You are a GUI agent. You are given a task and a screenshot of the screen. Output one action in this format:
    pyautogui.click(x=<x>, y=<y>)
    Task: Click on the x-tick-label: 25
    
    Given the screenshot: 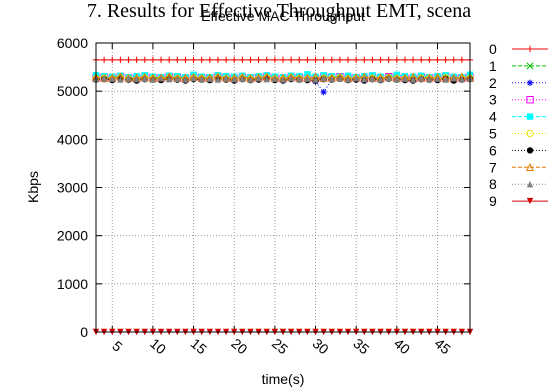 What is the action you would take?
    pyautogui.click(x=280, y=346)
    